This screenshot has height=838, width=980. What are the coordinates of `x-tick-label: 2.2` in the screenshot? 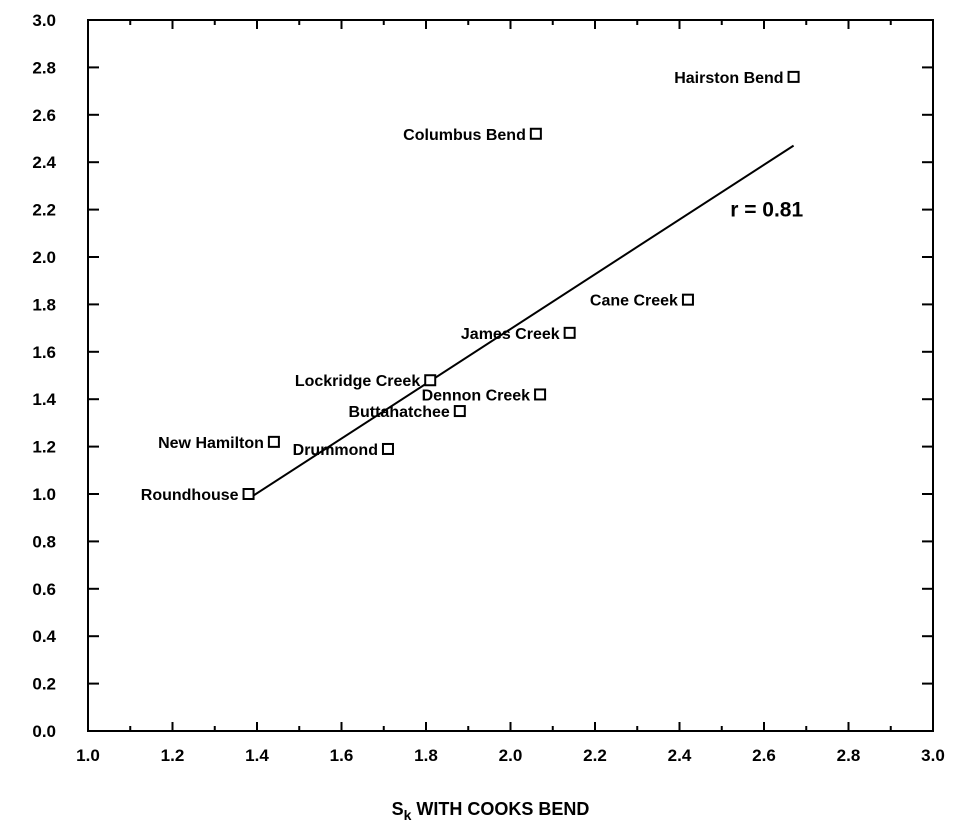 It's located at (595, 755).